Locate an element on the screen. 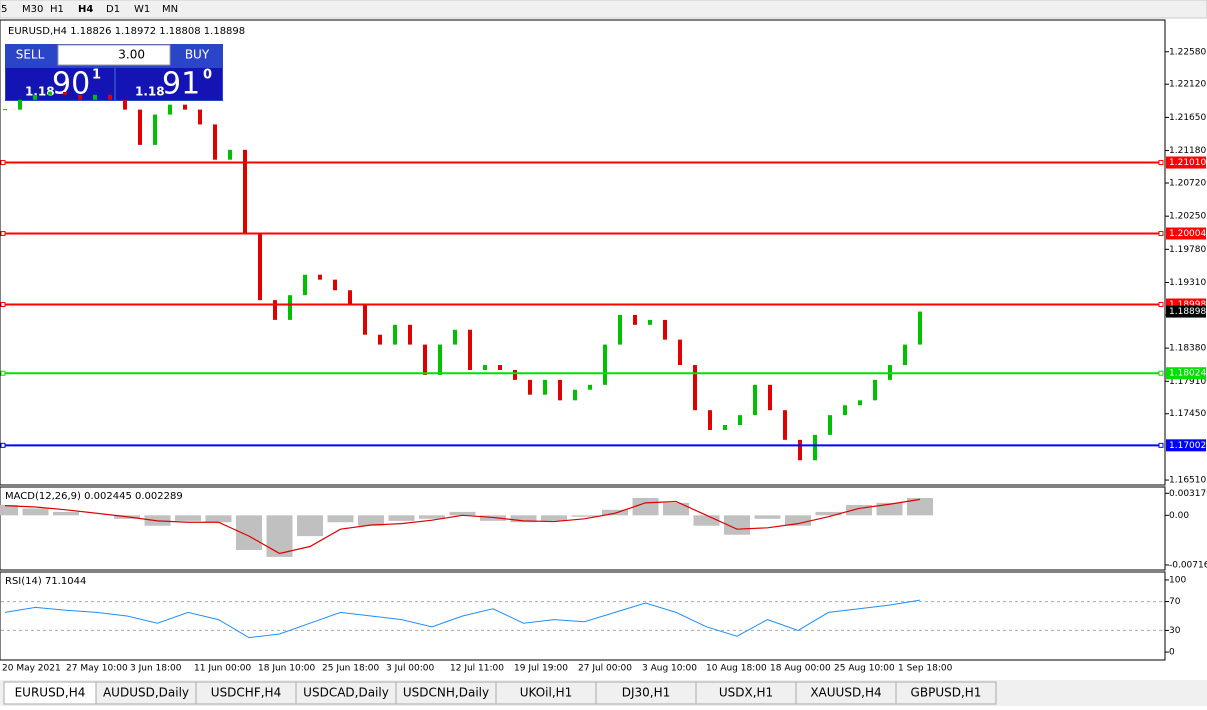  x-tick-label: 18 Aug 00:00 is located at coordinates (800, 669).